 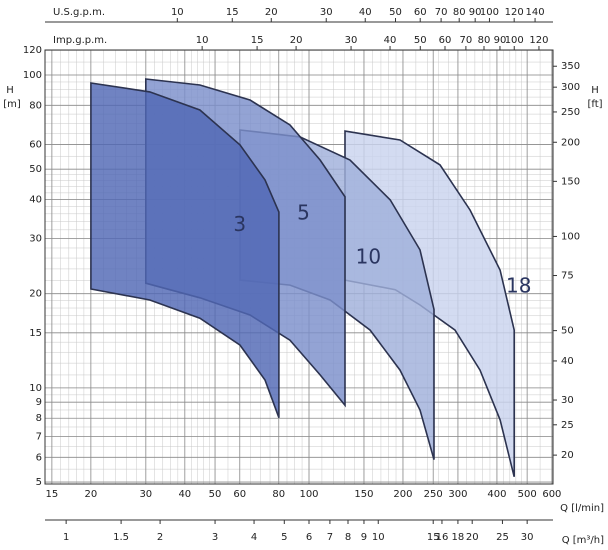 I want to click on bottom2-tick-label: 15, so click(x=433, y=537).